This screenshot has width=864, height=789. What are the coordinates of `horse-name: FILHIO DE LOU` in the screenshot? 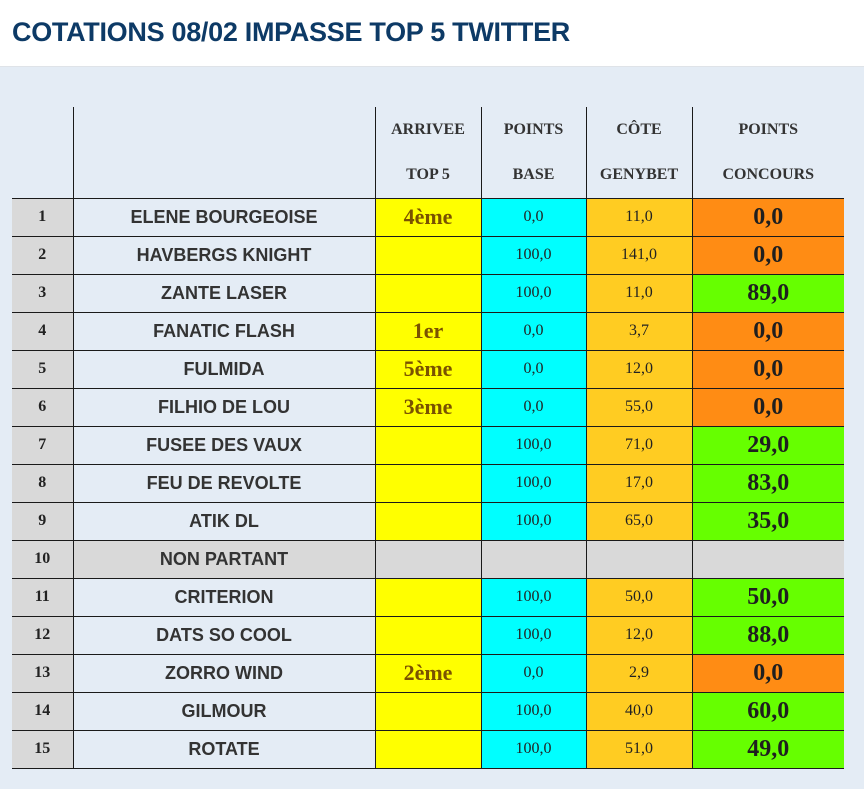 It's located at (223, 406).